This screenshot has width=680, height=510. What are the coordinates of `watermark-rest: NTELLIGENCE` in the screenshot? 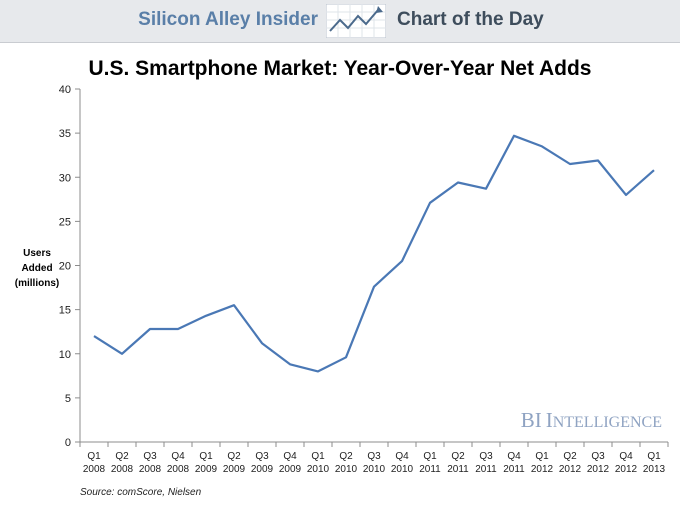 It's located at (607, 422).